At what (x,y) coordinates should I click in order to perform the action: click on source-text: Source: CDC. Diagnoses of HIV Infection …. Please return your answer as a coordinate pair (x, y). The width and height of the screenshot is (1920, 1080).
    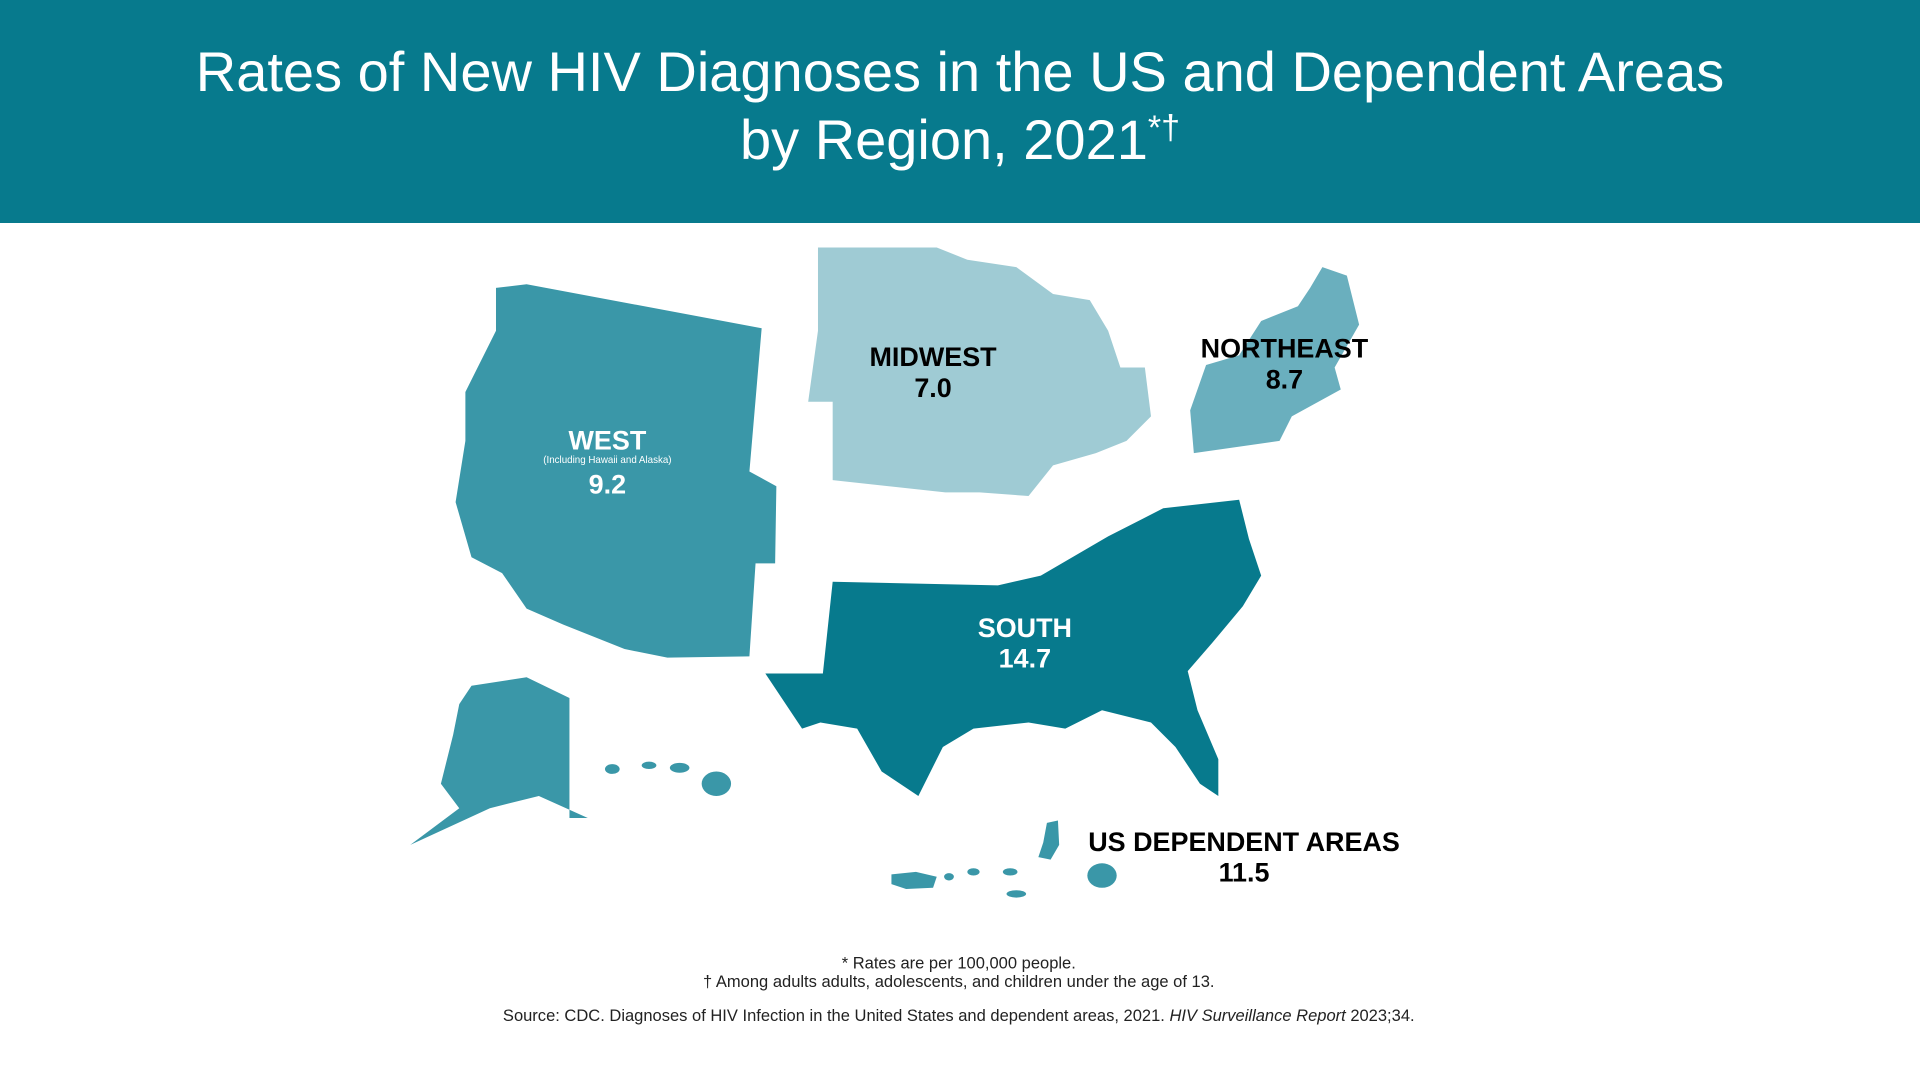
    Looking at the image, I should click on (834, 1015).